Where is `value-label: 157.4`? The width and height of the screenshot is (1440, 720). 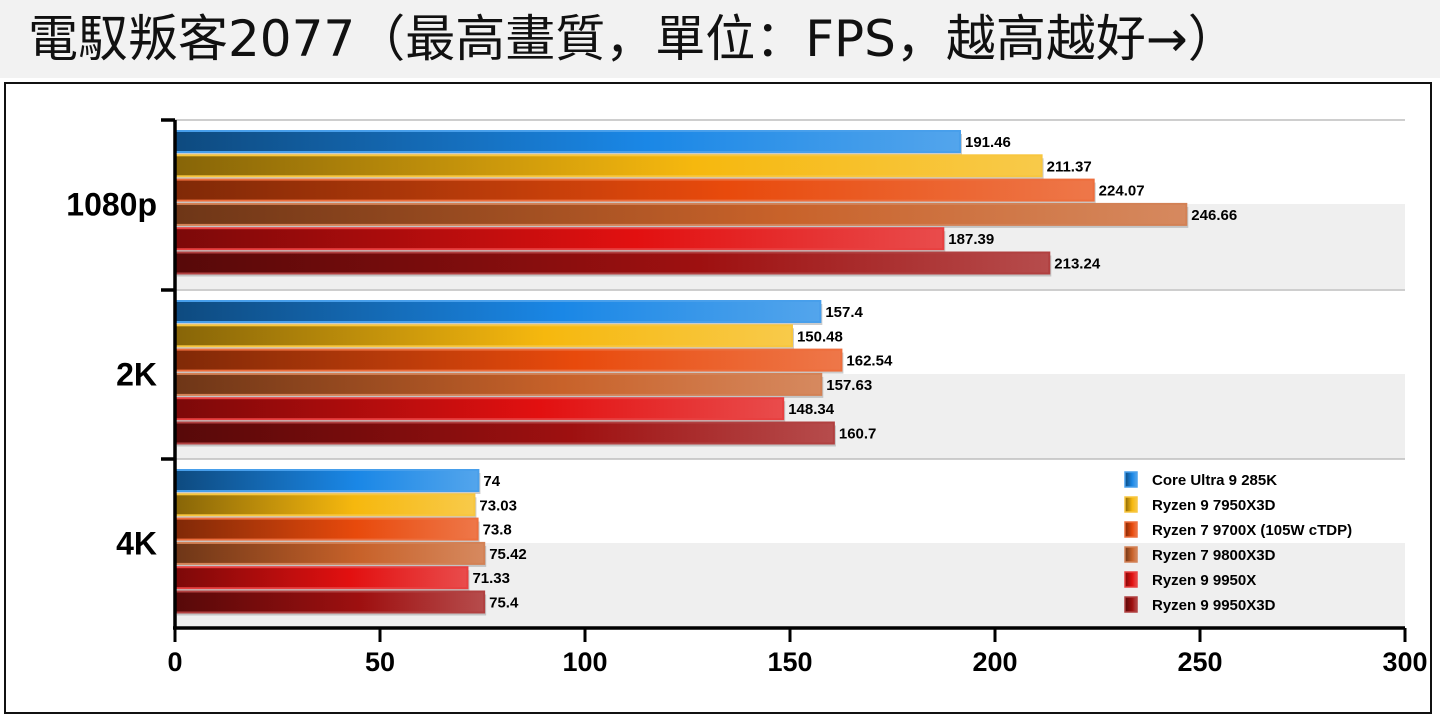 value-label: 157.4 is located at coordinates (844, 312).